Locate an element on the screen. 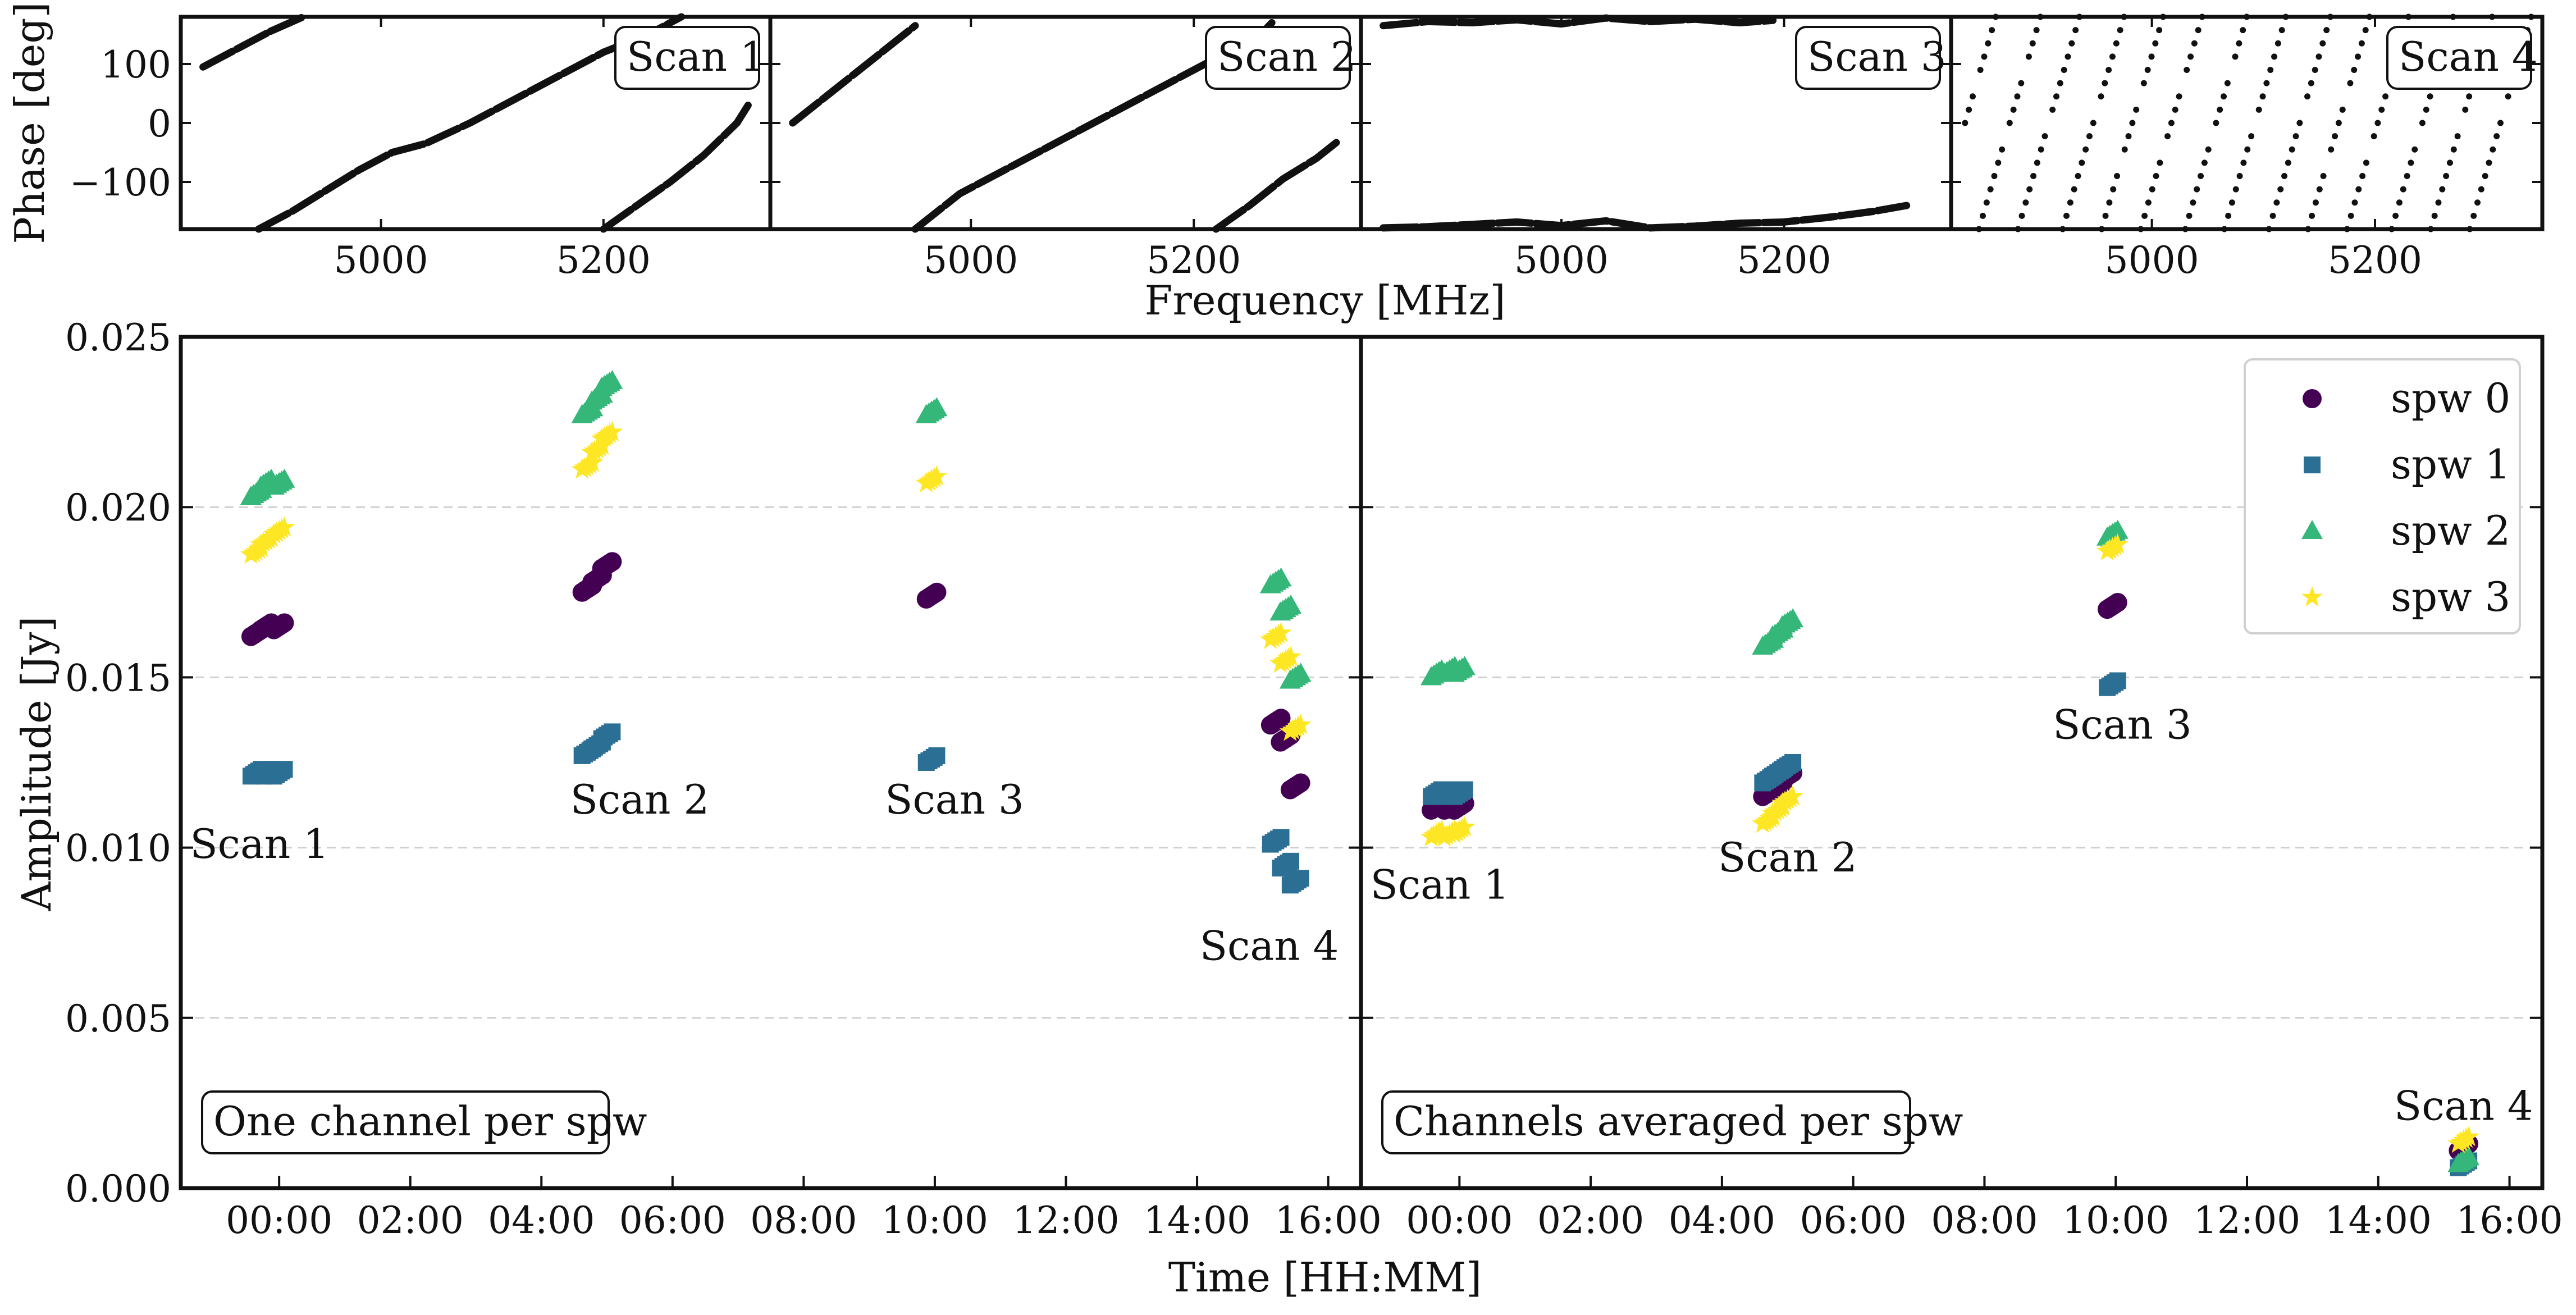 The height and width of the screenshot is (1315, 2576). phase-scan-label-4-box: Scan 4 is located at coordinates (2462, 58).